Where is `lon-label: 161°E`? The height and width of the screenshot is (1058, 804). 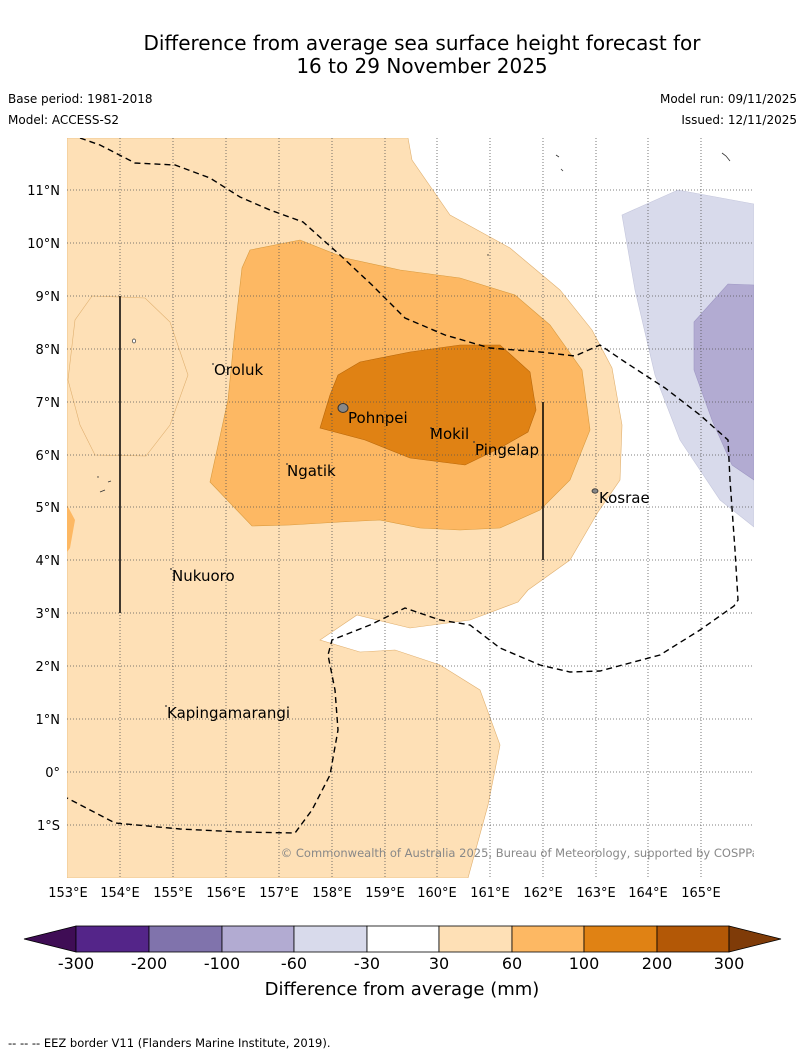
lon-label: 161°E is located at coordinates (490, 893).